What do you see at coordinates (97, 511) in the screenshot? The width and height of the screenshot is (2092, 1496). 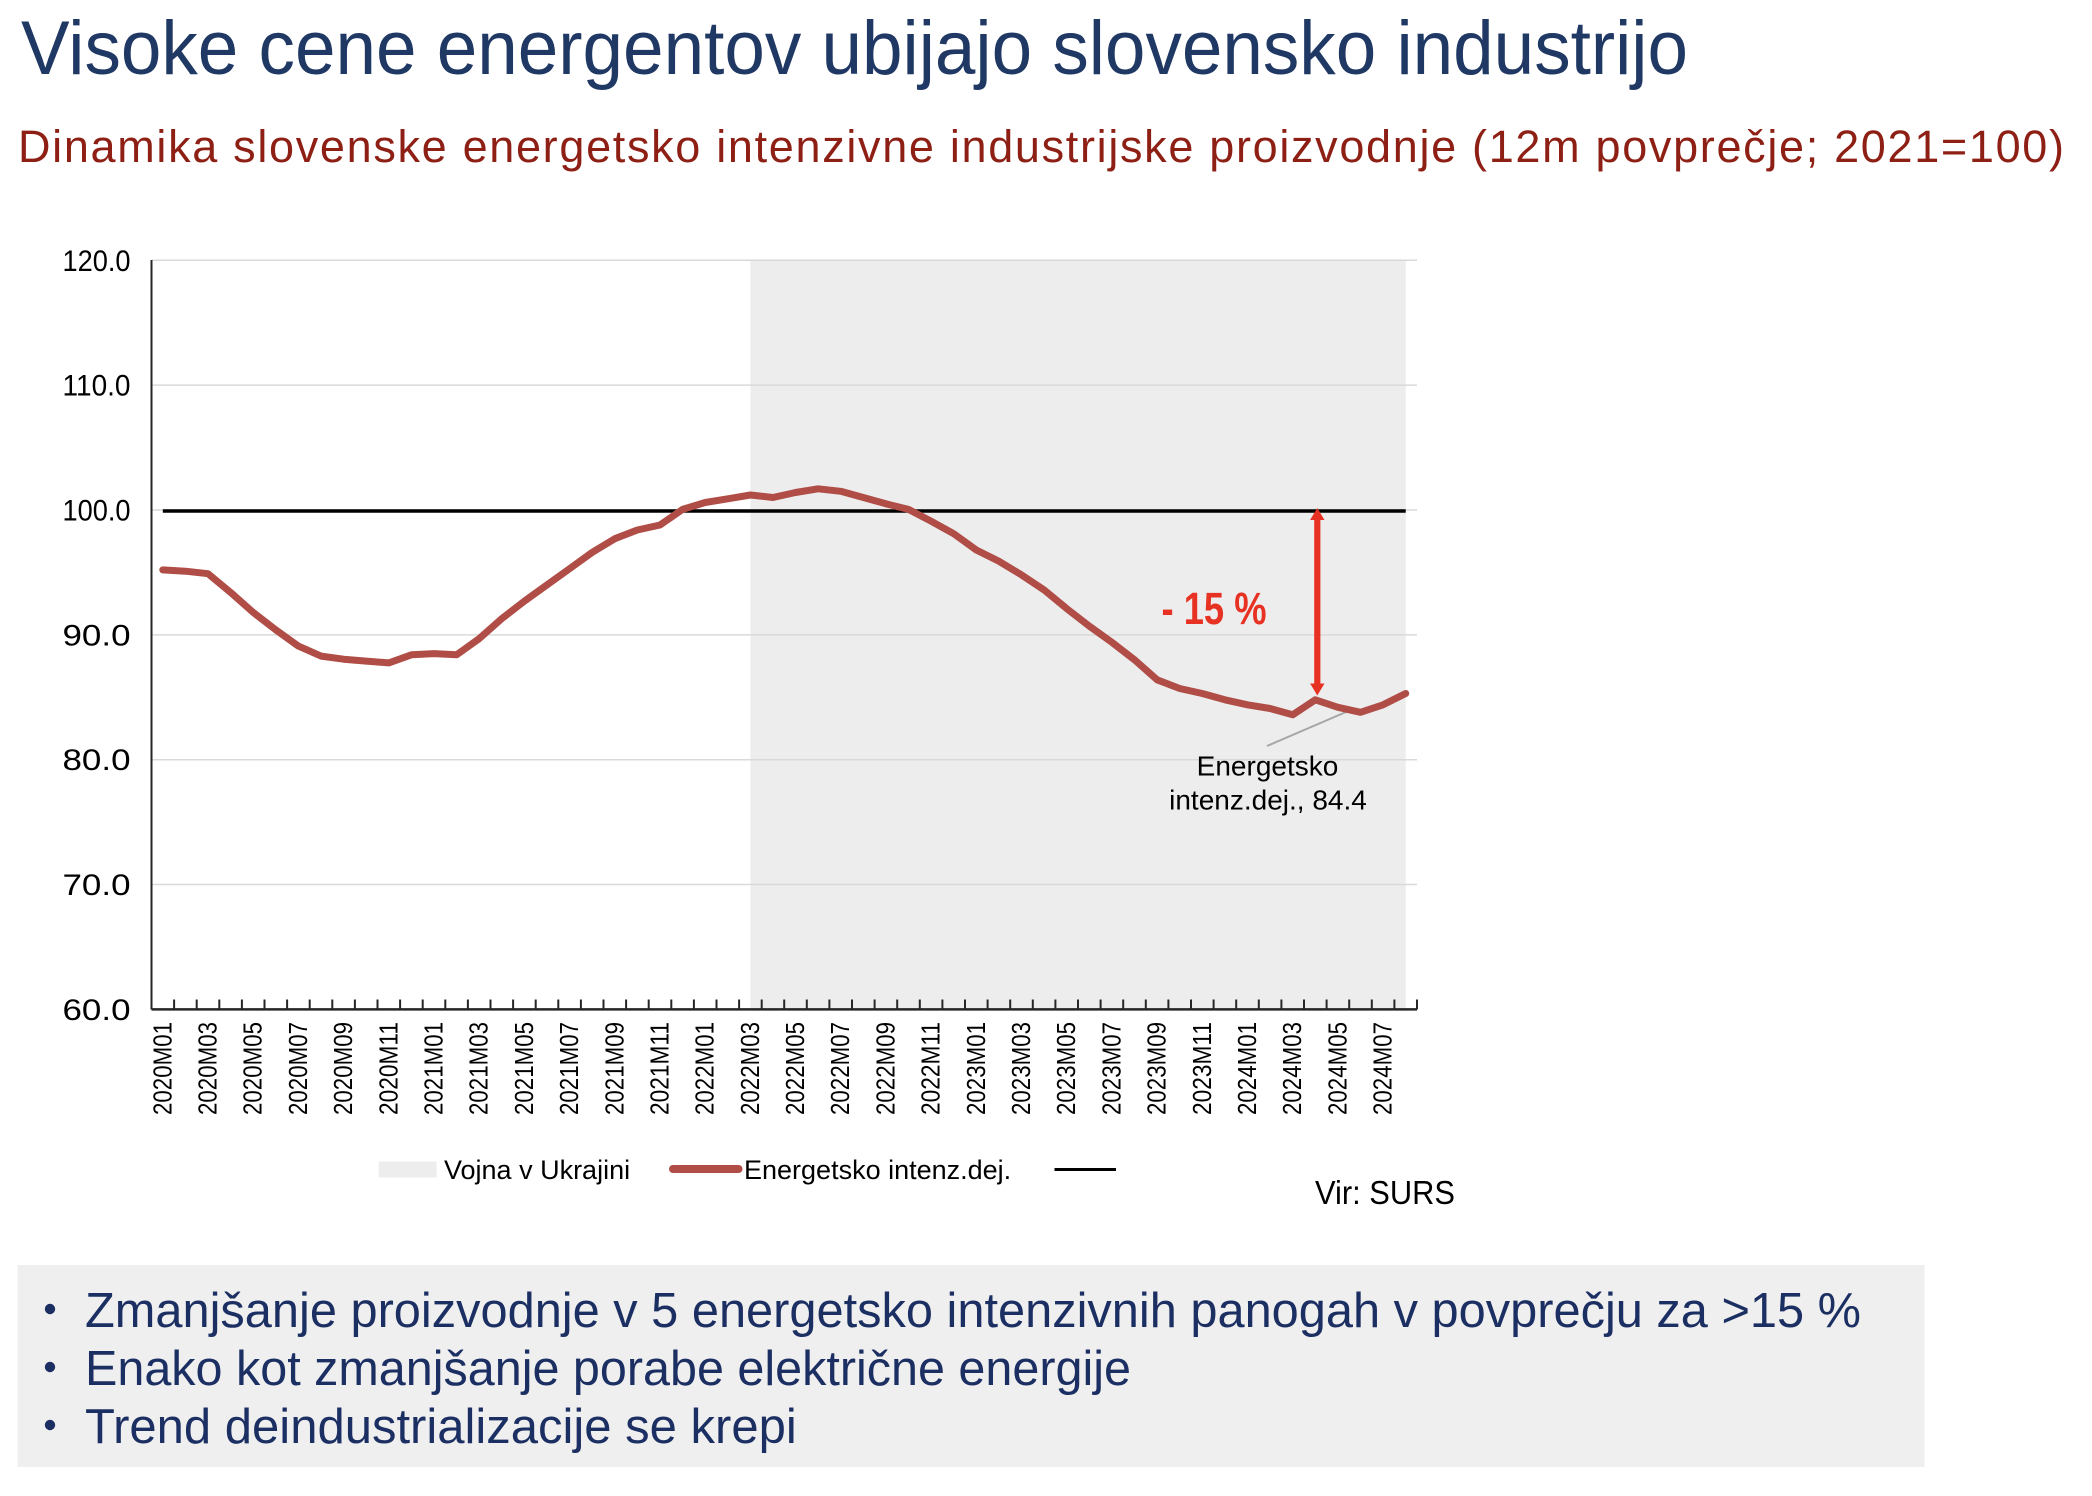 I see `svg-text: 100.0` at bounding box center [97, 511].